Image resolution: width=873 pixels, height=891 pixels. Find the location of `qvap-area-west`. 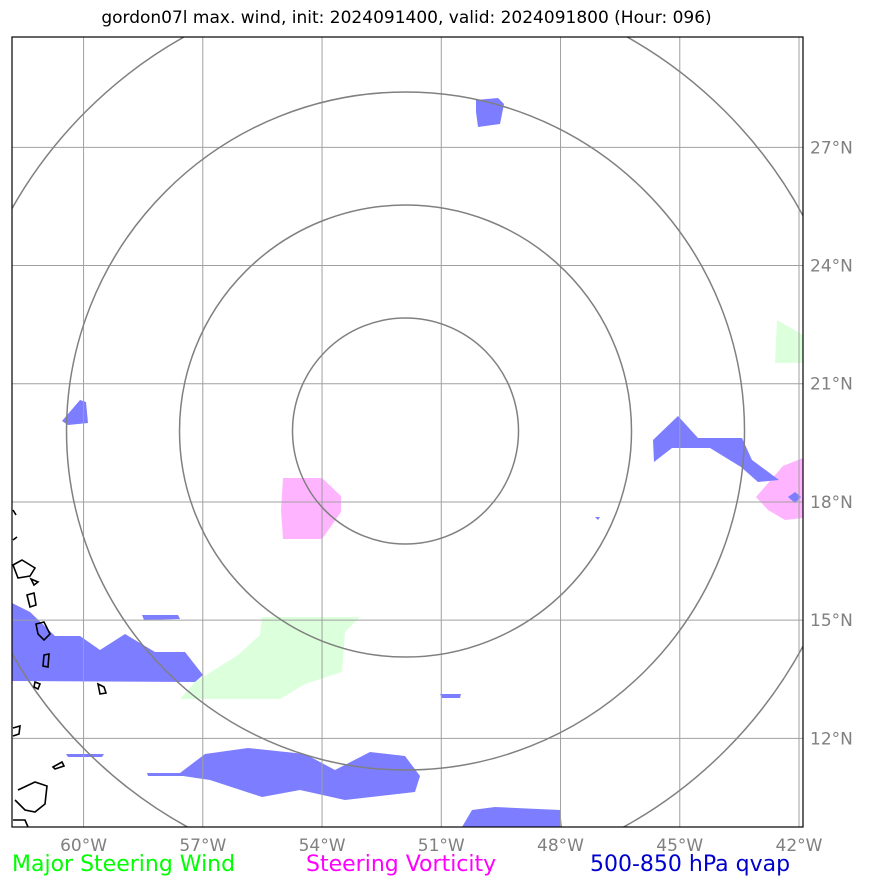

qvap-area-west is located at coordinates (75, 412).